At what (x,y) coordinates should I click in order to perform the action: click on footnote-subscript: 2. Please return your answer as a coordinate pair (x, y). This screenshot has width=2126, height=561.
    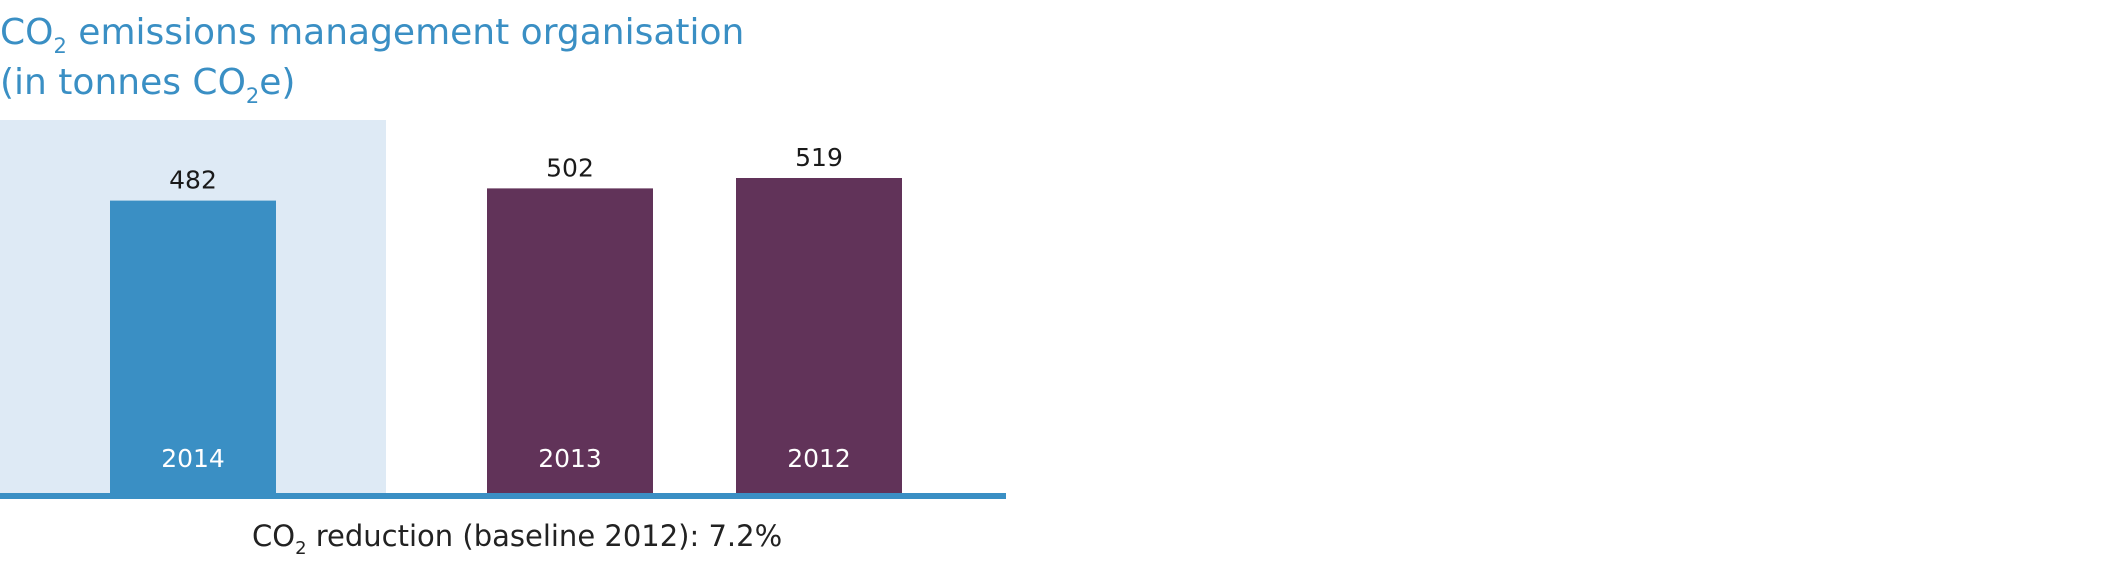
    Looking at the image, I should click on (300, 548).